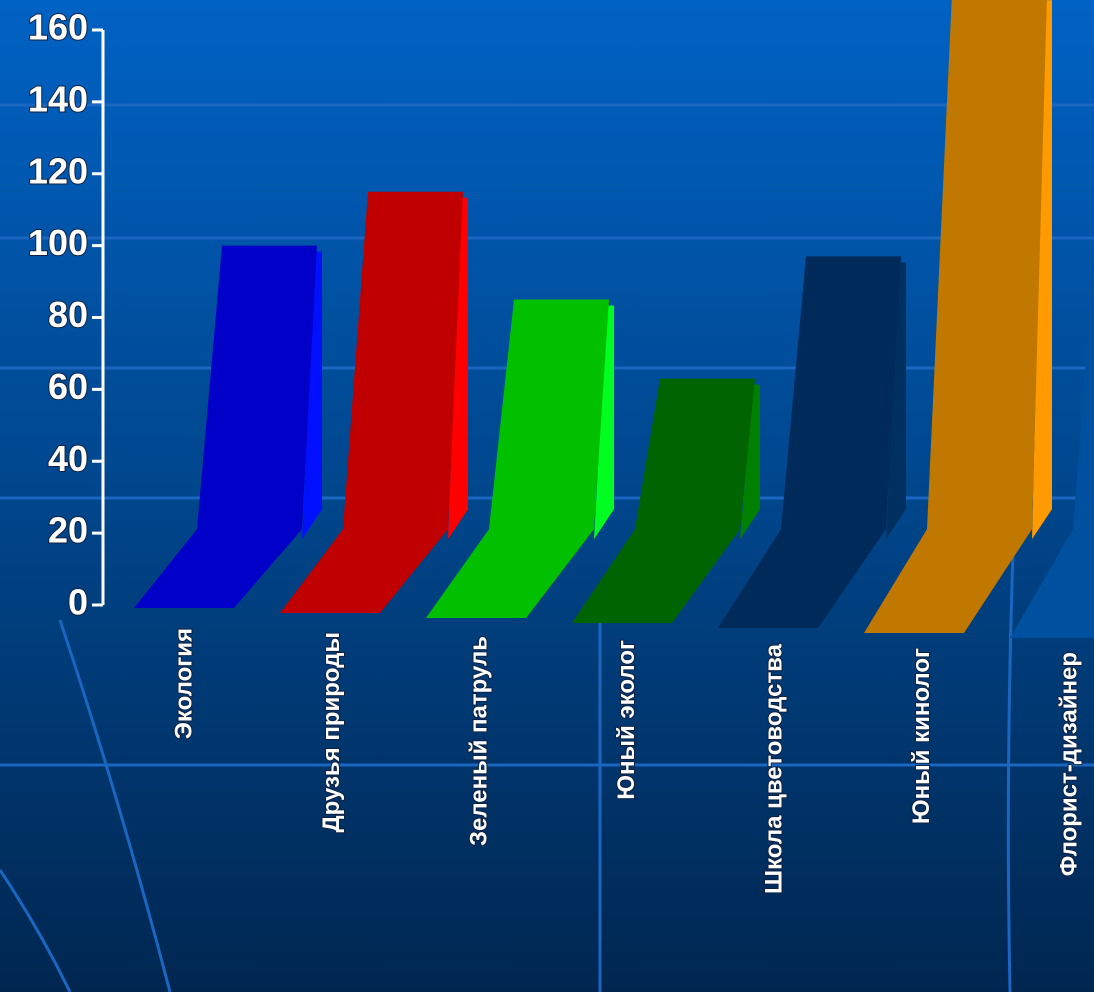  What do you see at coordinates (68, 530) in the screenshot?
I see `y-tick-label: 20` at bounding box center [68, 530].